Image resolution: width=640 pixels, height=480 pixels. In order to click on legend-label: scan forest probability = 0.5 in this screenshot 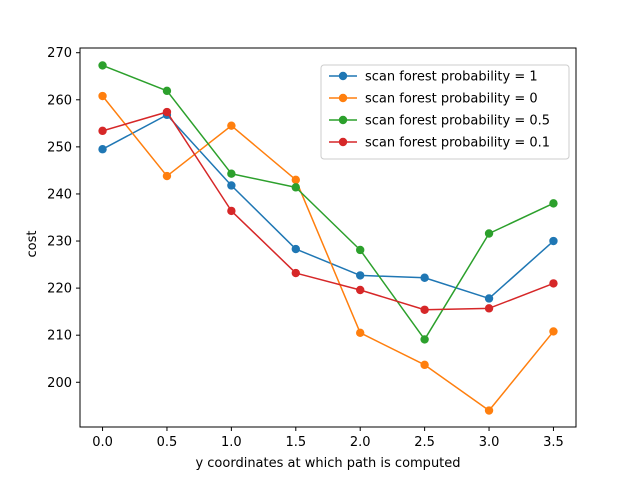, I will do `click(457, 121)`.